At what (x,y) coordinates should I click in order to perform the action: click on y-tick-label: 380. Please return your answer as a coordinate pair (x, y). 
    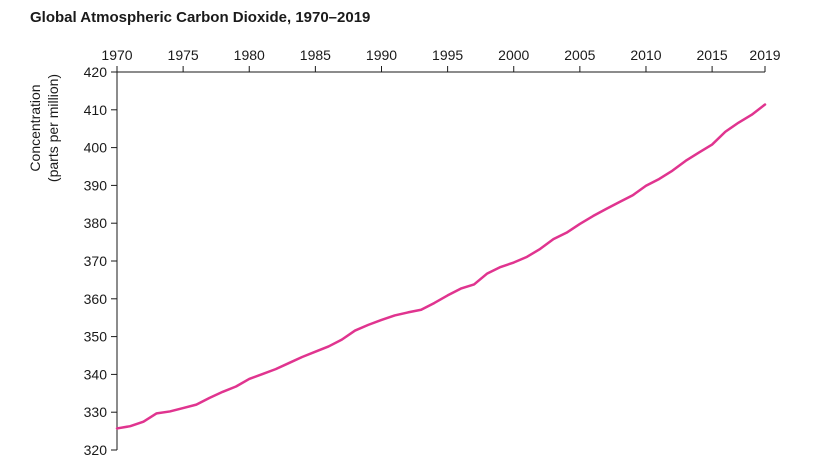
    Looking at the image, I should click on (96, 223).